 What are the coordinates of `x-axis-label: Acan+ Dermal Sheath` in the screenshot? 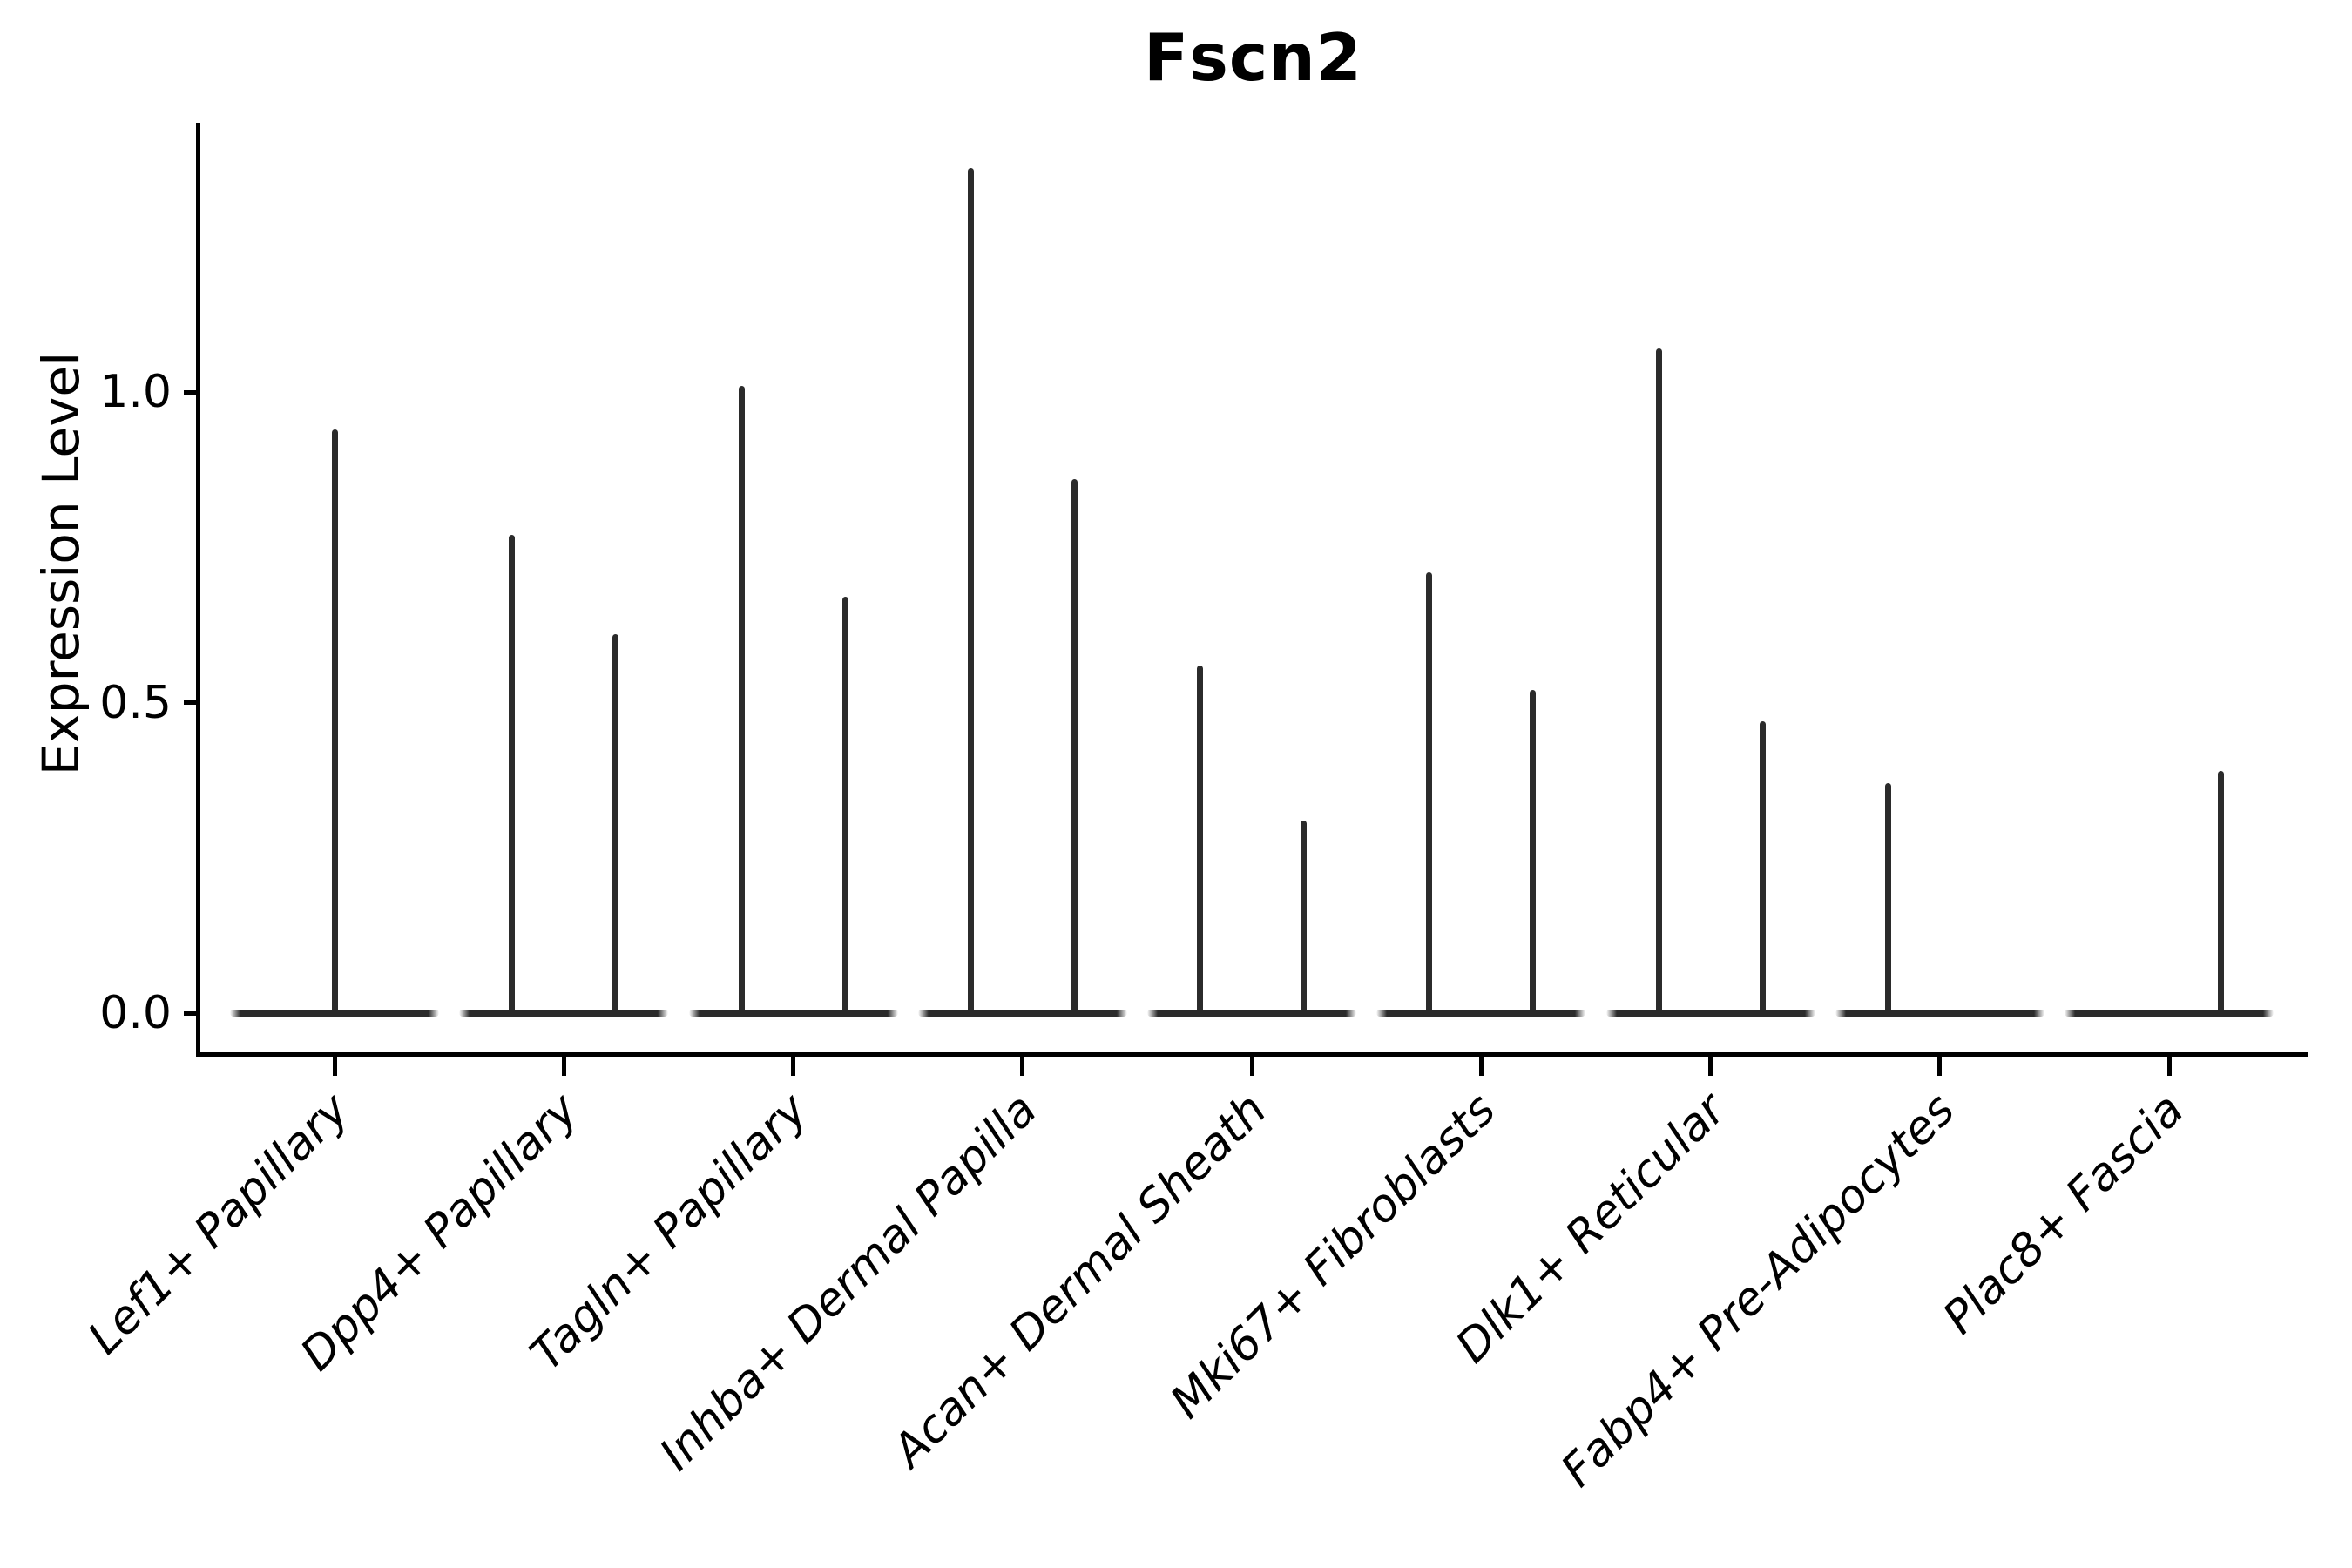 It's located at (1079, 1280).